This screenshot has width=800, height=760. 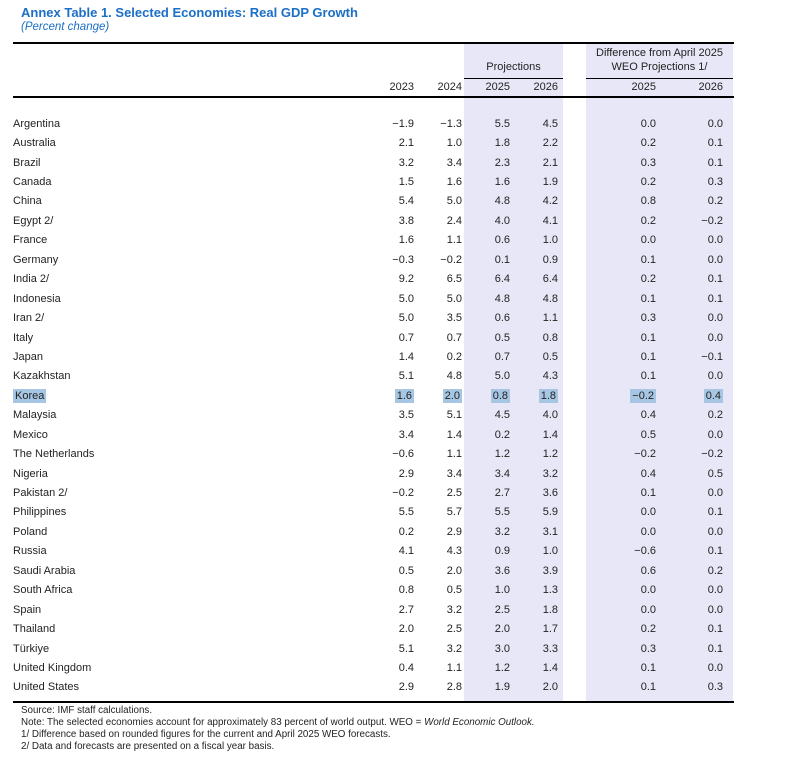 I want to click on projections-band, so click(x=513, y=372).